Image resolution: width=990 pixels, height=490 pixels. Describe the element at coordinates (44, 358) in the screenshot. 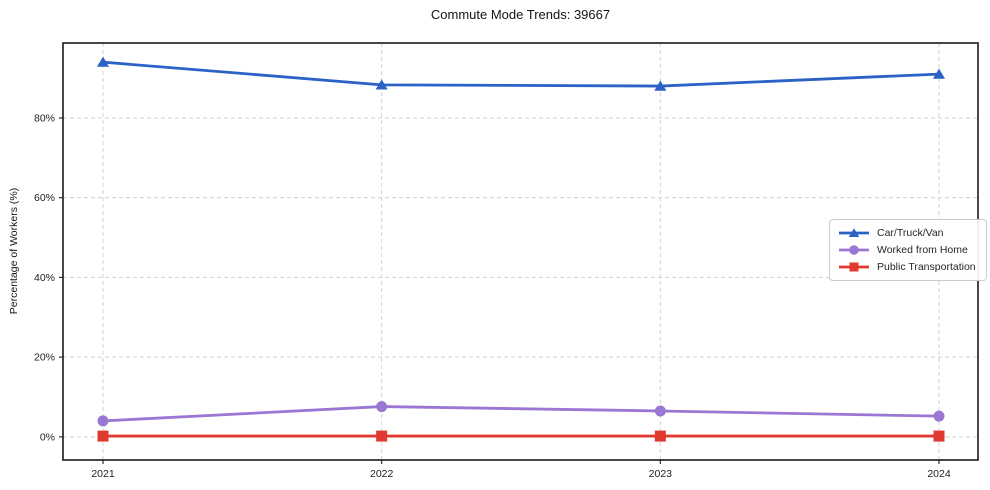

I see `y-tick-label: 20%` at that location.